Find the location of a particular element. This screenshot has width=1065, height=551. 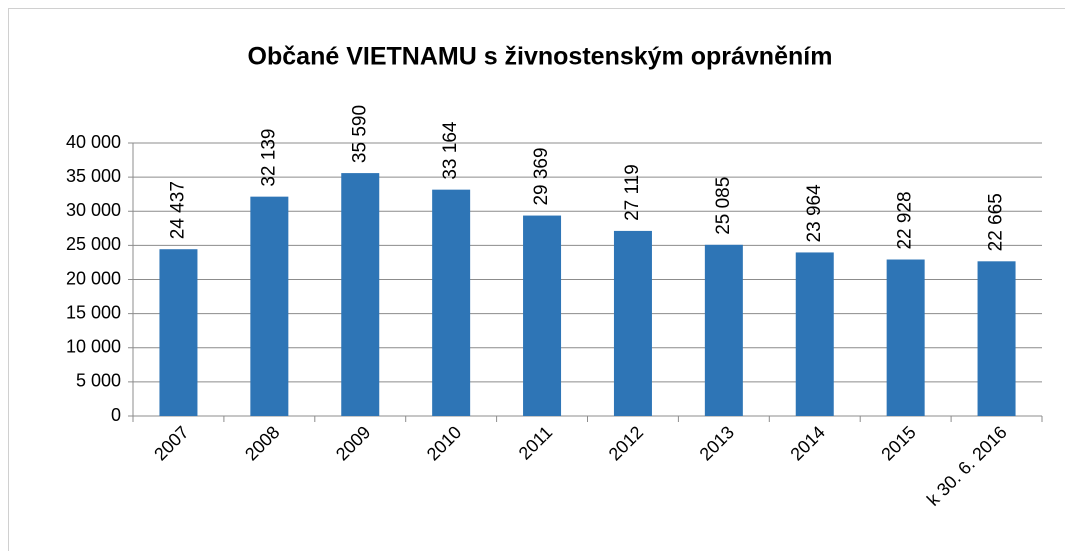

value-label: 23 964 is located at coordinates (814, 213).